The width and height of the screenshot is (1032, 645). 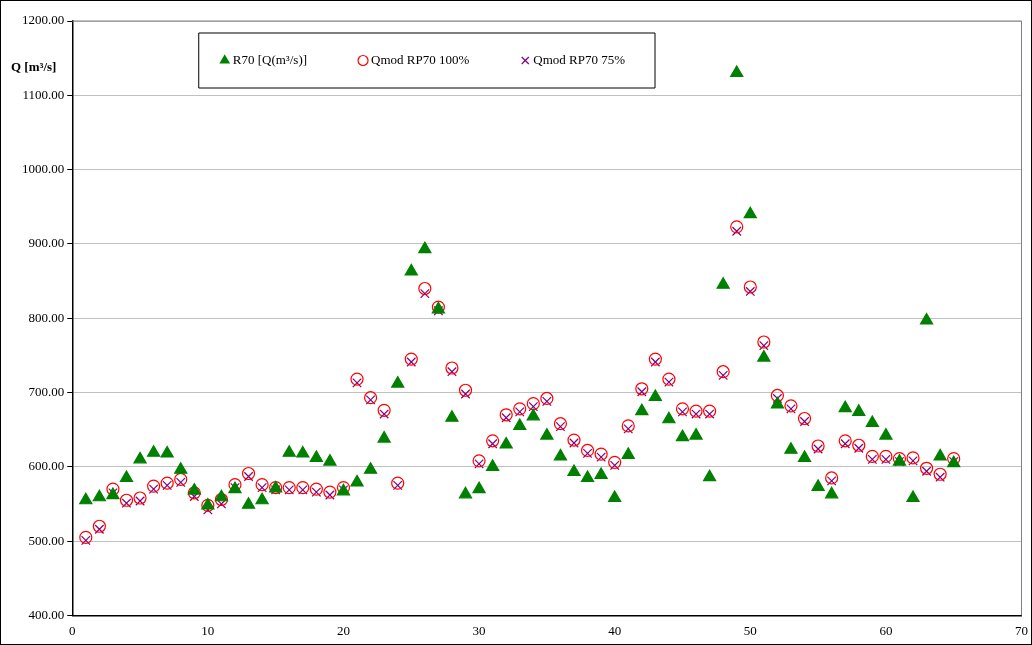 What do you see at coordinates (420, 59) in the screenshot?
I see `legend-label: Qmod RP70 100%` at bounding box center [420, 59].